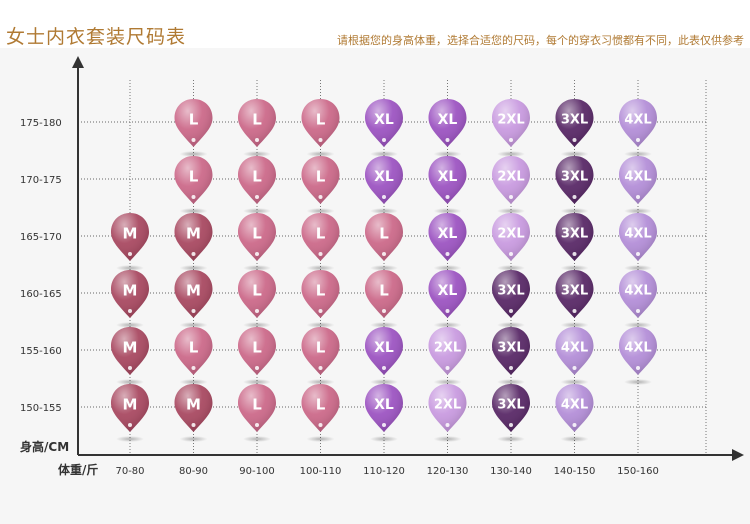 The width and height of the screenshot is (750, 524). What do you see at coordinates (540, 40) in the screenshot?
I see `page-subtitle: 请根据您的身高体重，选择合适您的尺码，每个的穿衣习惯都有不同，此表仅供参考` at bounding box center [540, 40].